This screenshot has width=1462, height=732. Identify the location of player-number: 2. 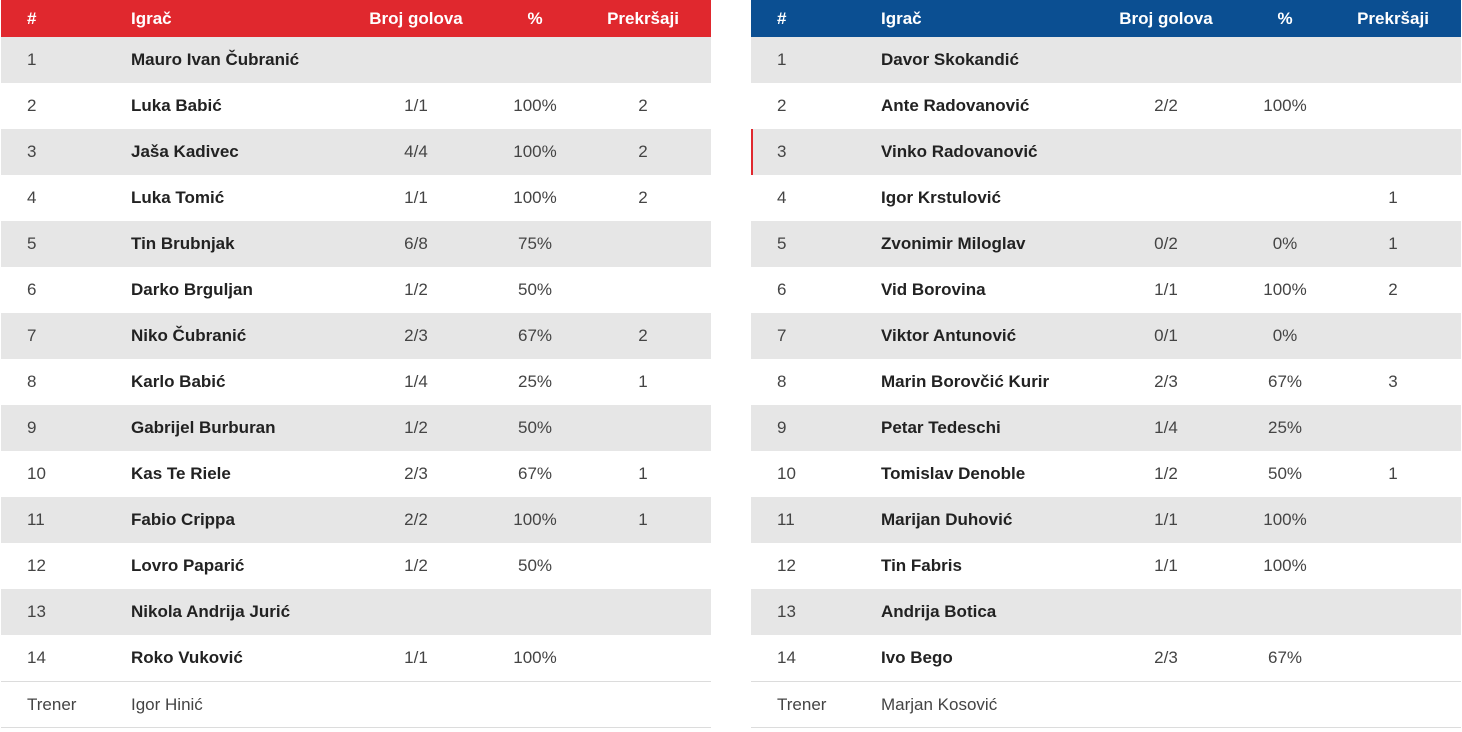
(782, 105).